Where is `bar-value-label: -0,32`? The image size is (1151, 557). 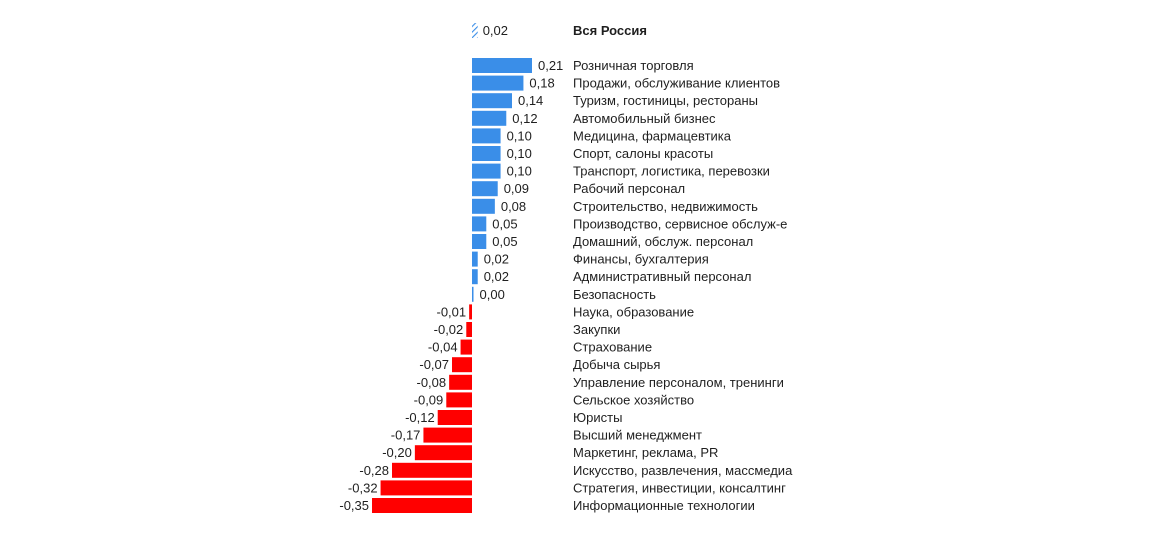 bar-value-label: -0,32 is located at coordinates (363, 487).